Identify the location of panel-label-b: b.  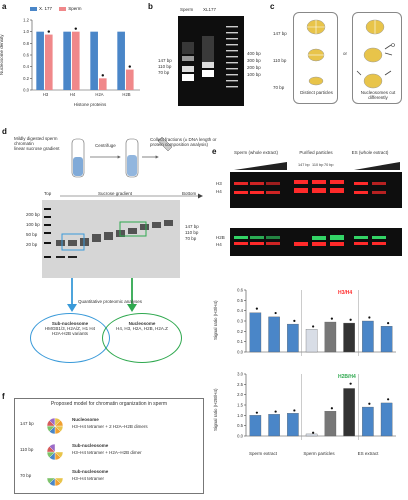
(150, 6).